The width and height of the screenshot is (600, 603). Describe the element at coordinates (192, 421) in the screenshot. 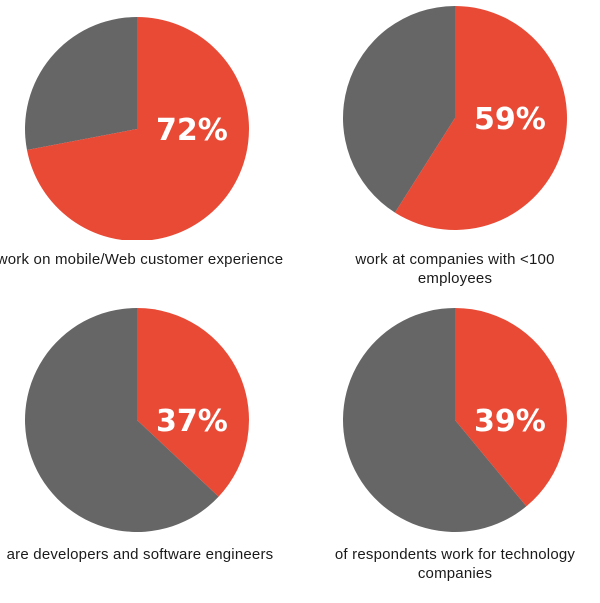

I see `pie-percentage-label: 37%` at that location.